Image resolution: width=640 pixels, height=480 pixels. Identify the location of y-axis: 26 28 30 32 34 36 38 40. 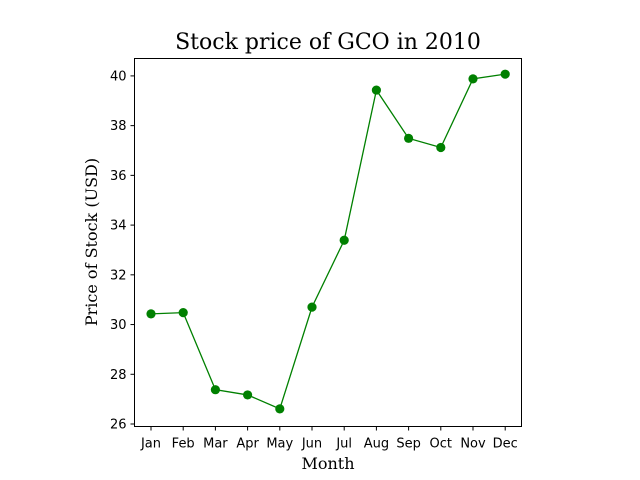
(122, 251).